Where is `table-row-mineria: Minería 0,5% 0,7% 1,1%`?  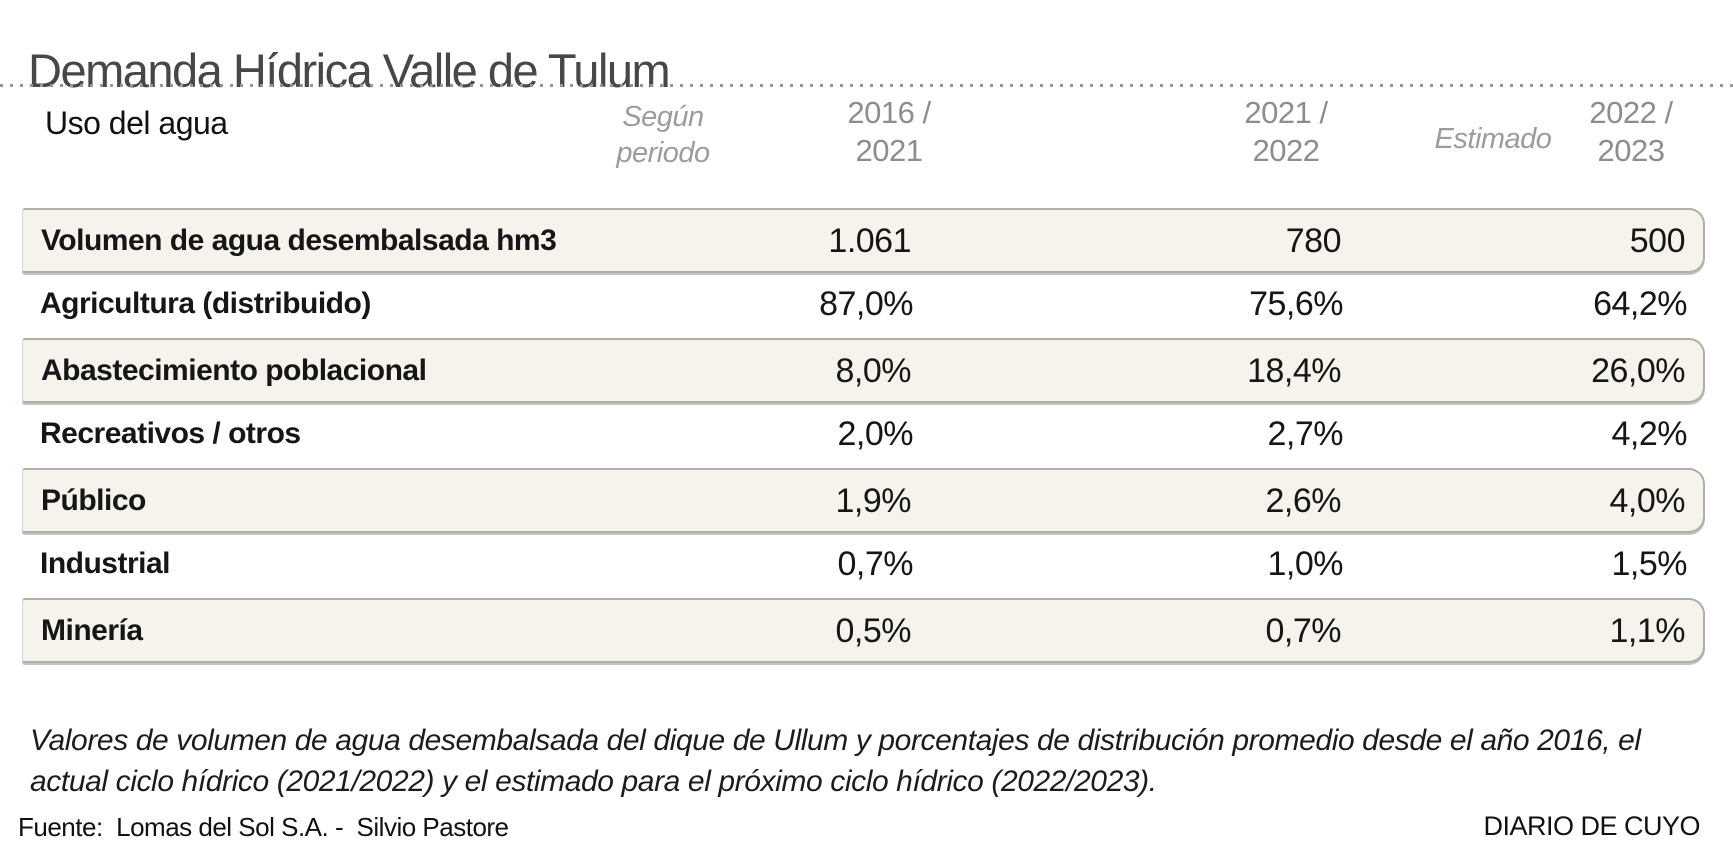 table-row-mineria: Minería 0,5% 0,7% 1,1% is located at coordinates (863, 630).